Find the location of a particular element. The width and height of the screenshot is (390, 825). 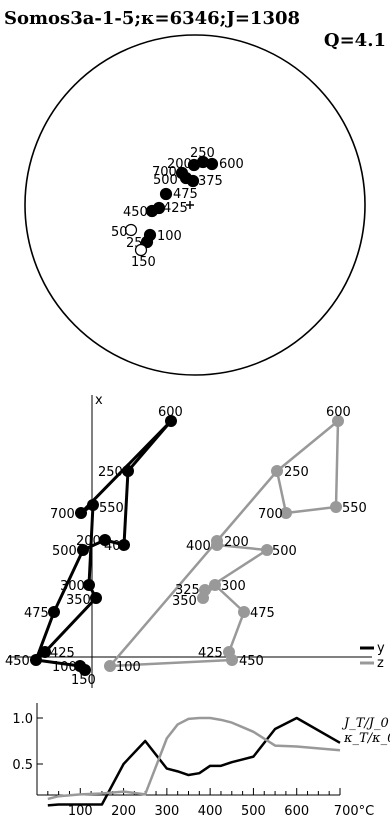

x-tick-label: 100 is located at coordinates (80, 811).